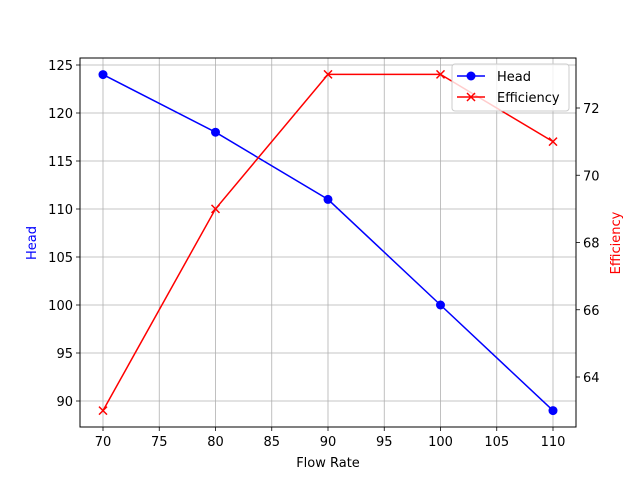 The width and height of the screenshot is (640, 480). Describe the element at coordinates (591, 244) in the screenshot. I see `right-y-tick-label: 68` at that location.